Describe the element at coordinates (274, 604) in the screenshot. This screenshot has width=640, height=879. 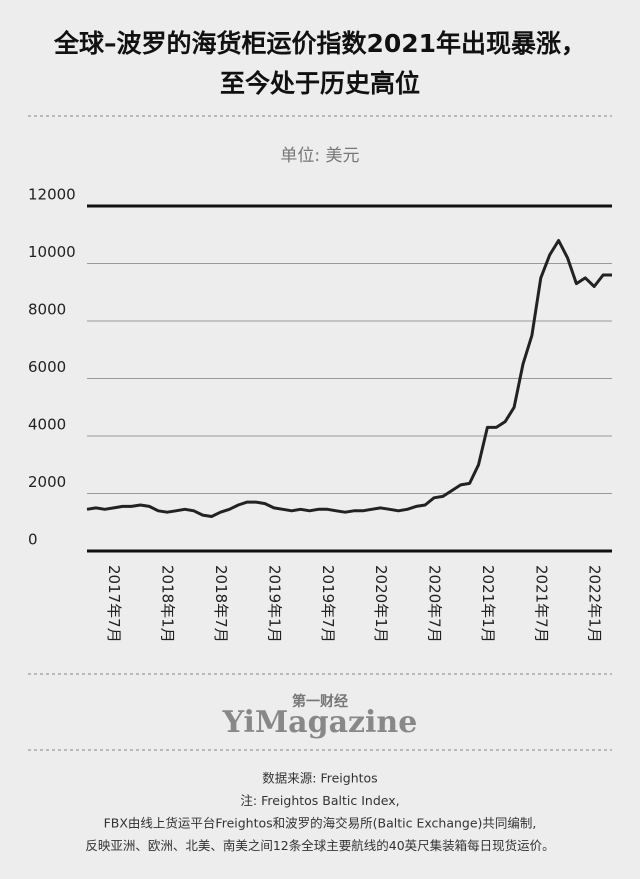
I see `x-tick-label: 2019年1月` at that location.